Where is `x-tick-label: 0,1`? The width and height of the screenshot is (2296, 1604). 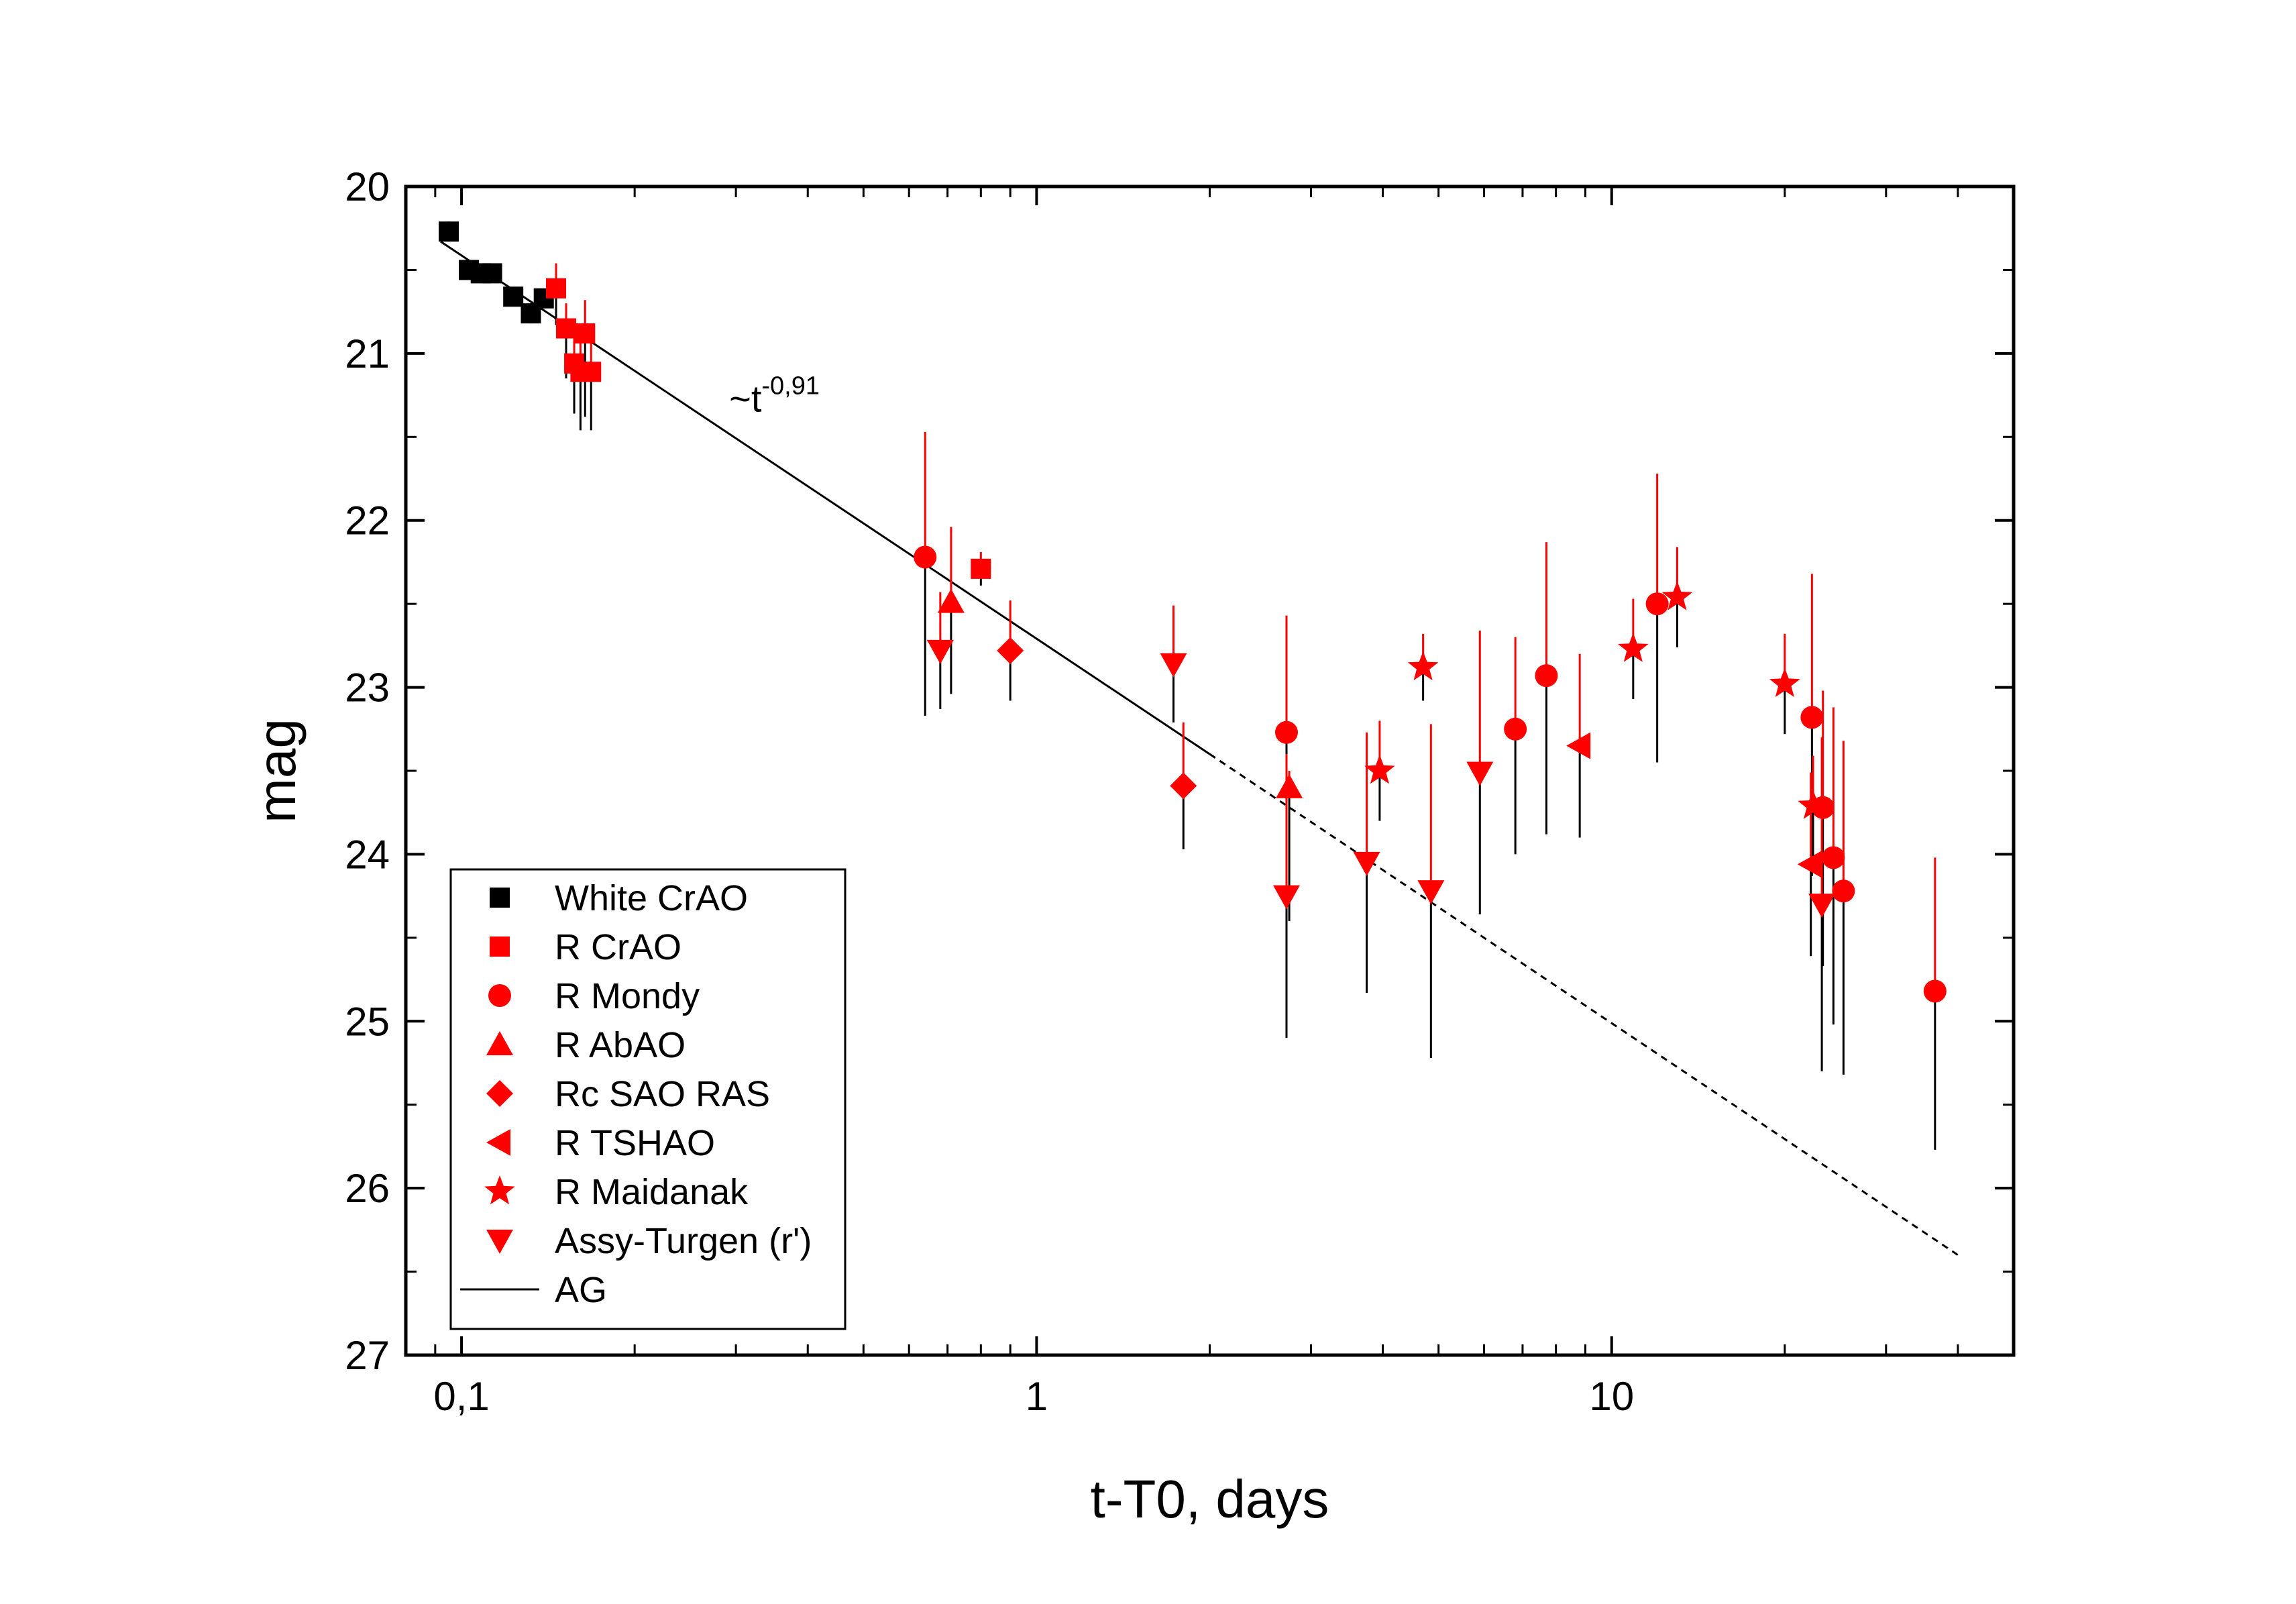
x-tick-label: 0,1 is located at coordinates (461, 1396).